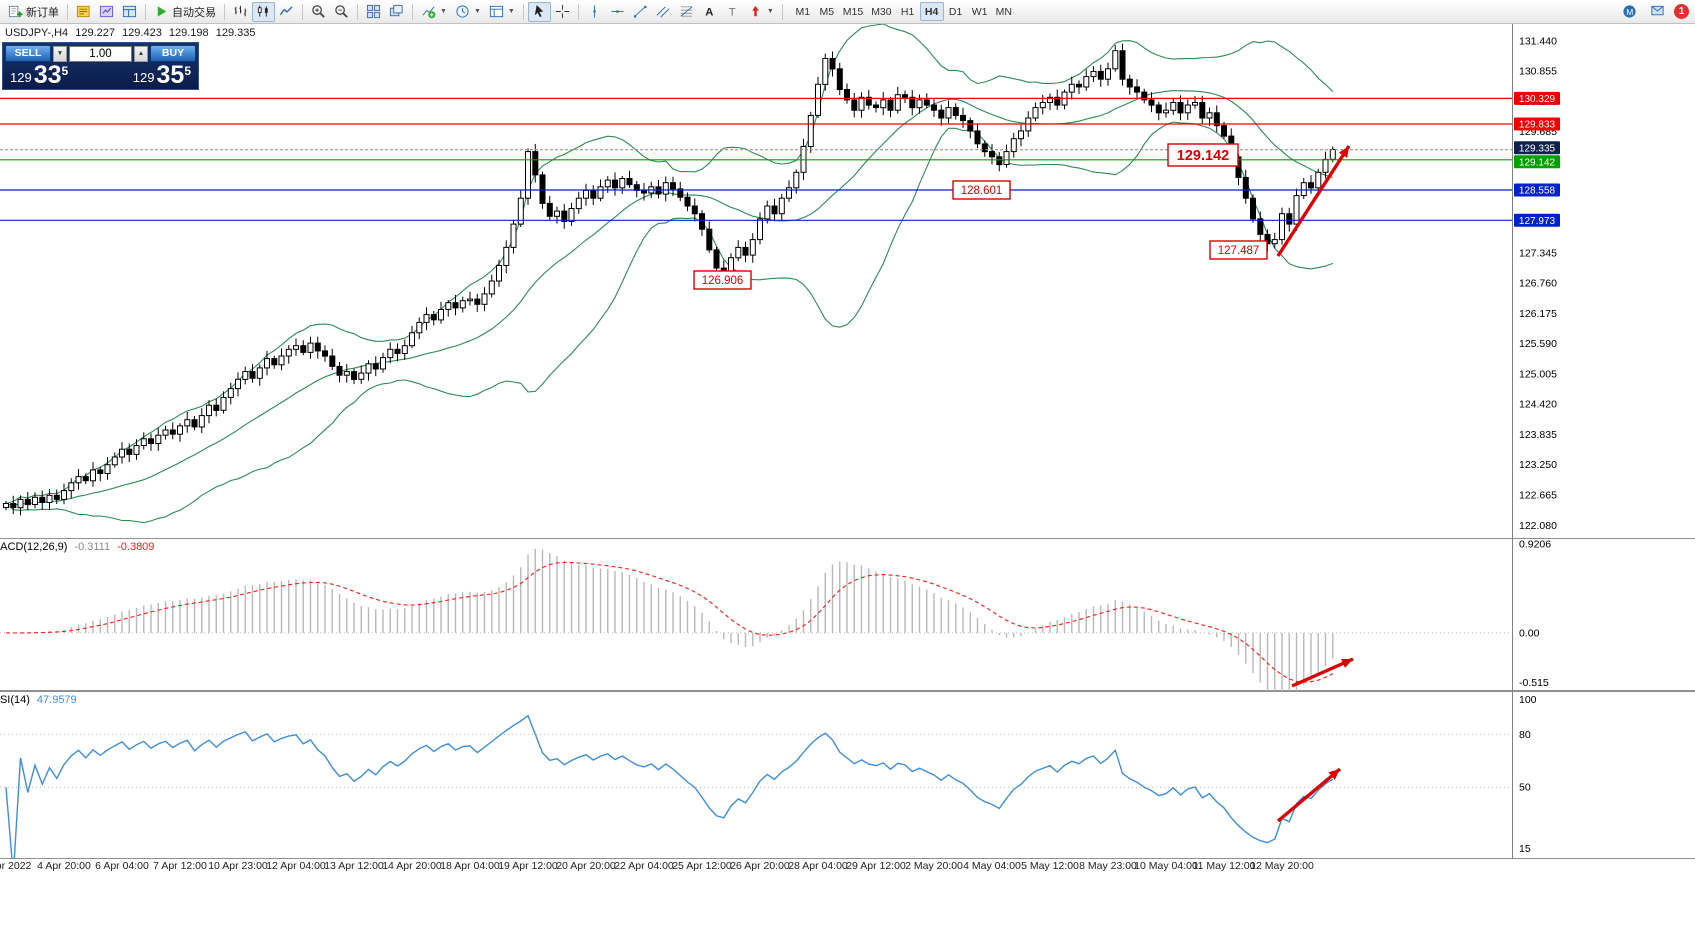  What do you see at coordinates (162, 11) in the screenshot?
I see `auto-trading-icon` at bounding box center [162, 11].